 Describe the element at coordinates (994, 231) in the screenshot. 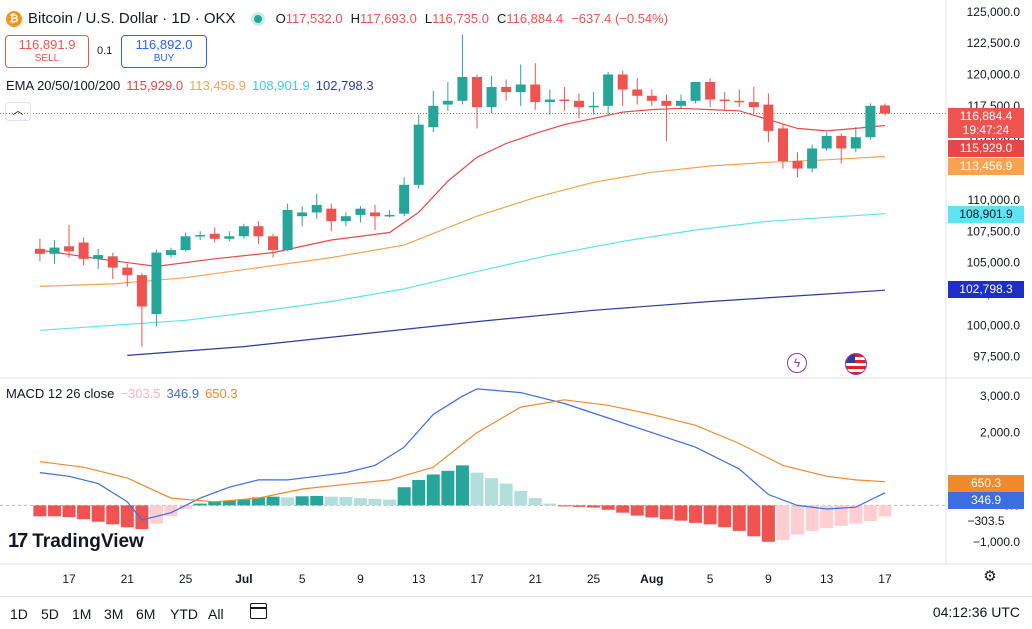

I see `price-tick-label: 107,500.0` at that location.